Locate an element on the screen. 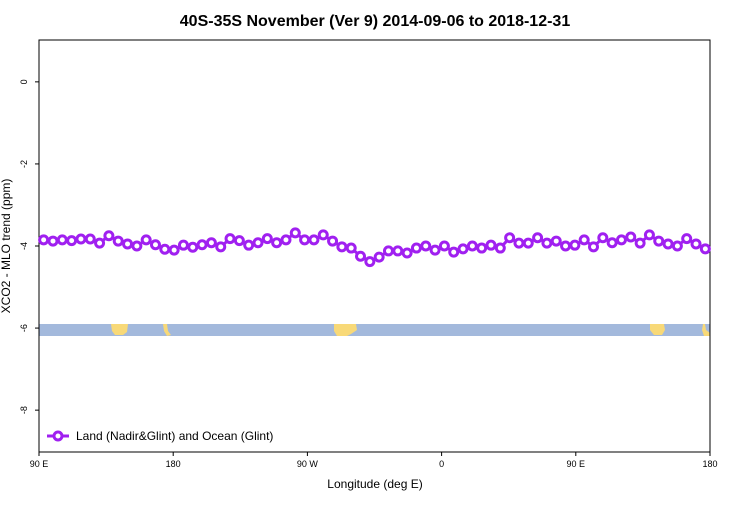  y-tick-label: -6 is located at coordinates (24, 328).